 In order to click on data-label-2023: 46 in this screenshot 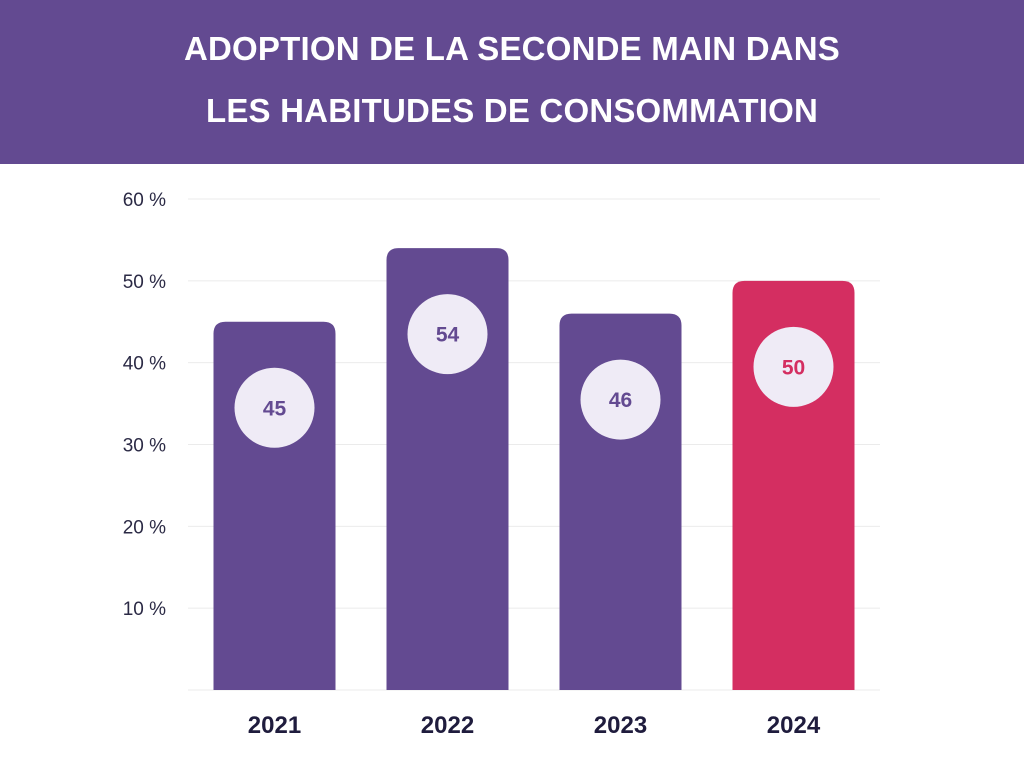, I will do `click(620, 400)`.